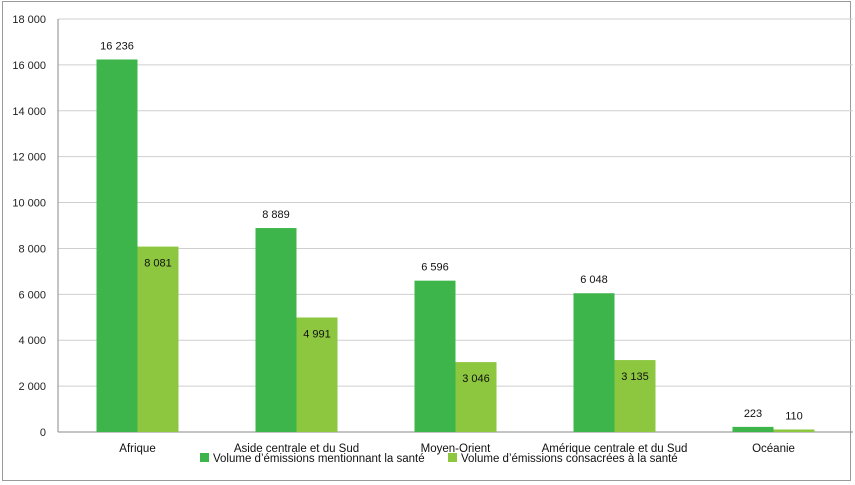 This screenshot has width=855, height=485. What do you see at coordinates (32, 249) in the screenshot?
I see `y-tick-label: 8 000` at bounding box center [32, 249].